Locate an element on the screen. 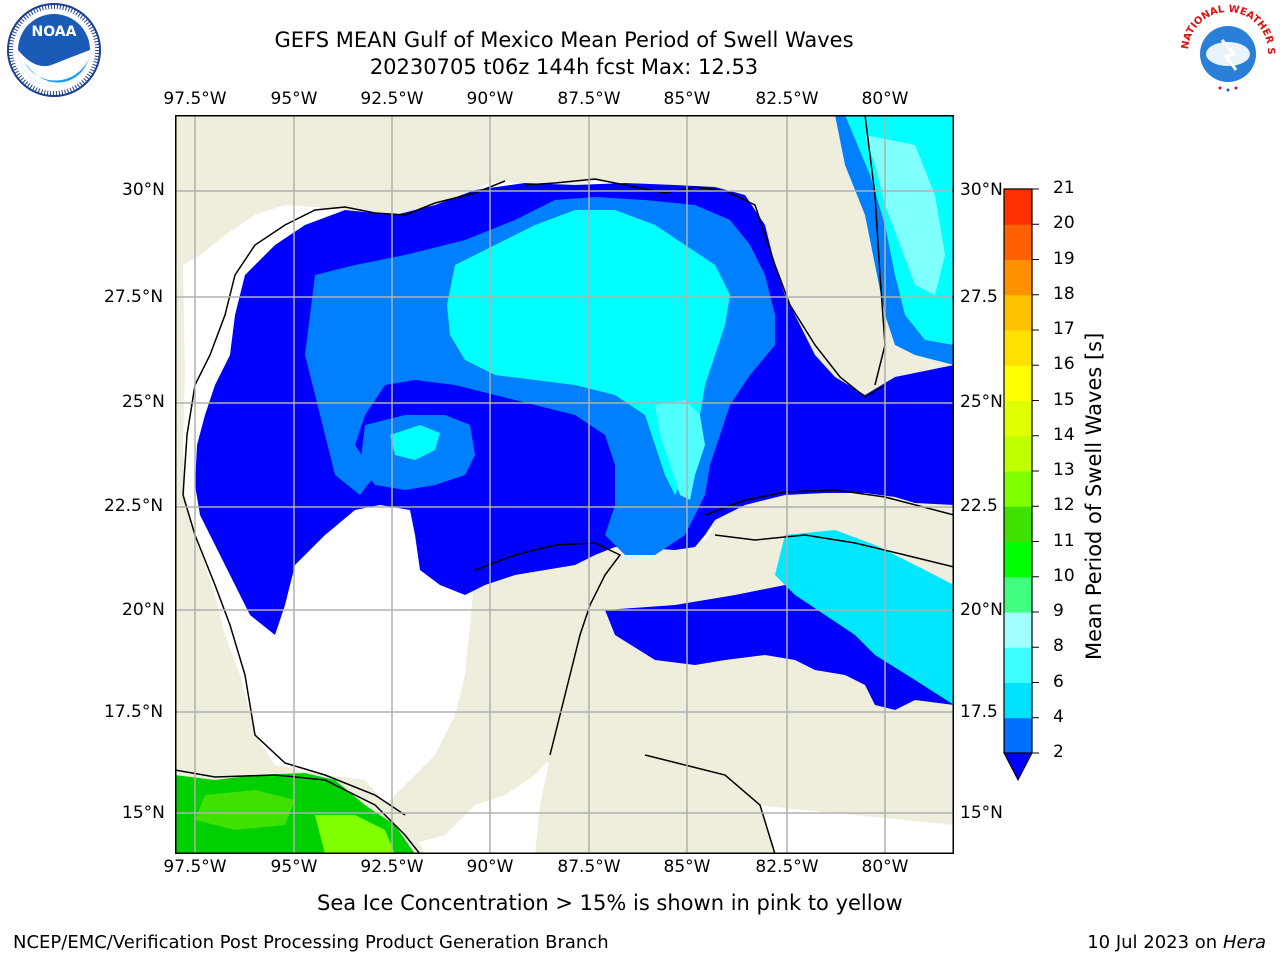  lat-label: 27.5 is located at coordinates (979, 297).